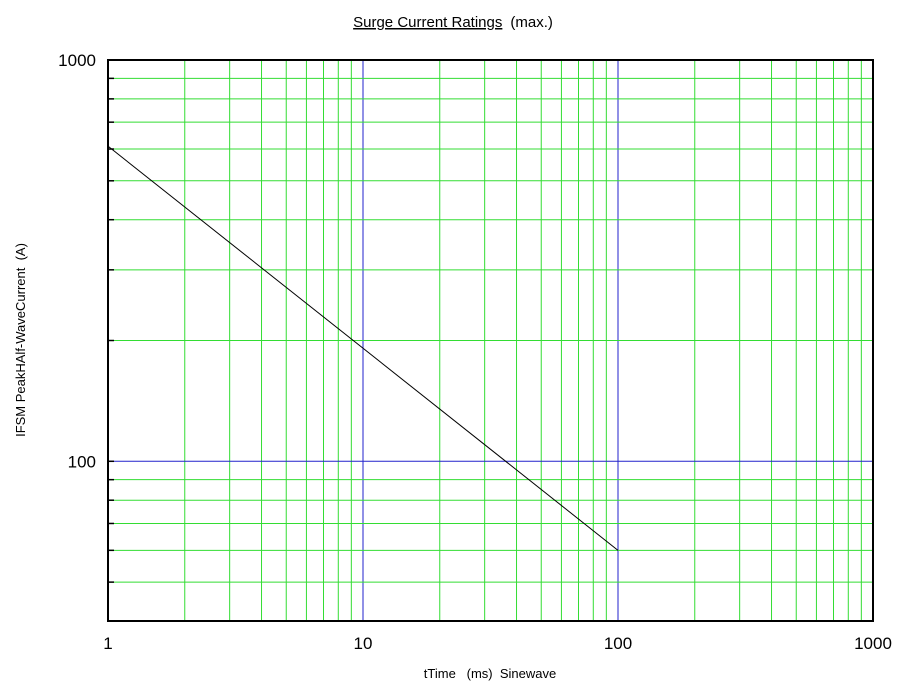  Describe the element at coordinates (77, 60) in the screenshot. I see `y-tick-label: 1000` at that location.